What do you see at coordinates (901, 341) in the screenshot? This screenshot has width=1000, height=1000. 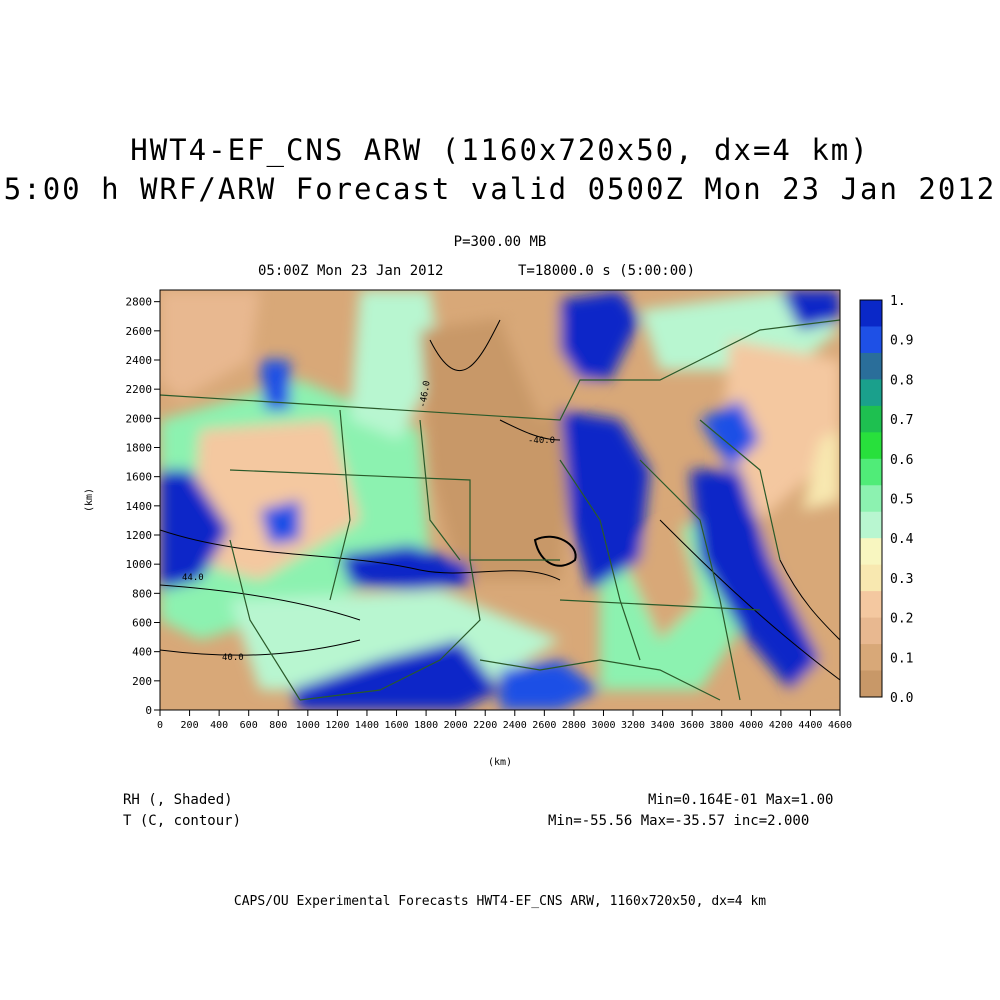 I see `colorbar-label: 0.9` at bounding box center [901, 341].